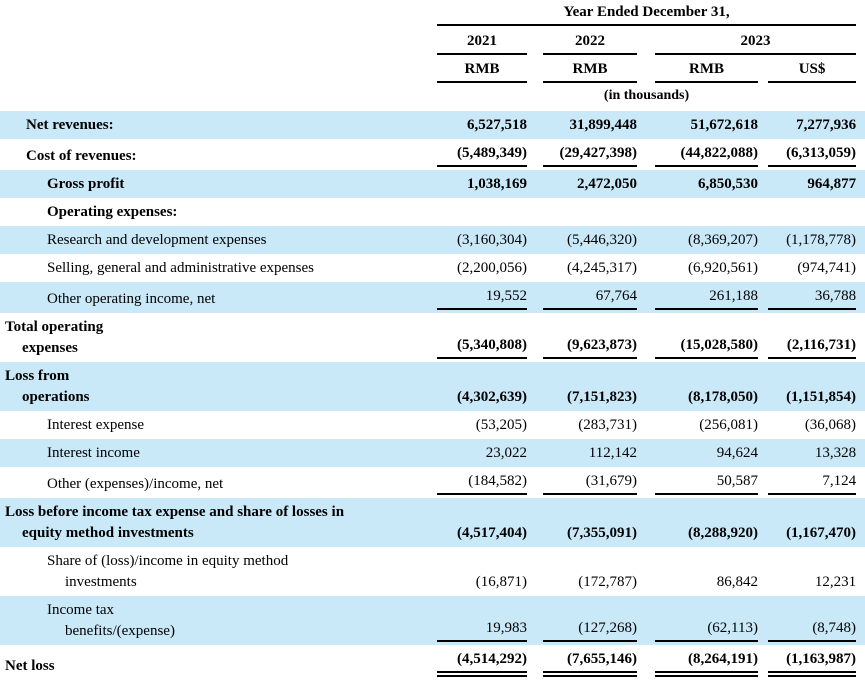  Describe the element at coordinates (432, 212) in the screenshot. I see `table-row: Operating expenses:` at that location.